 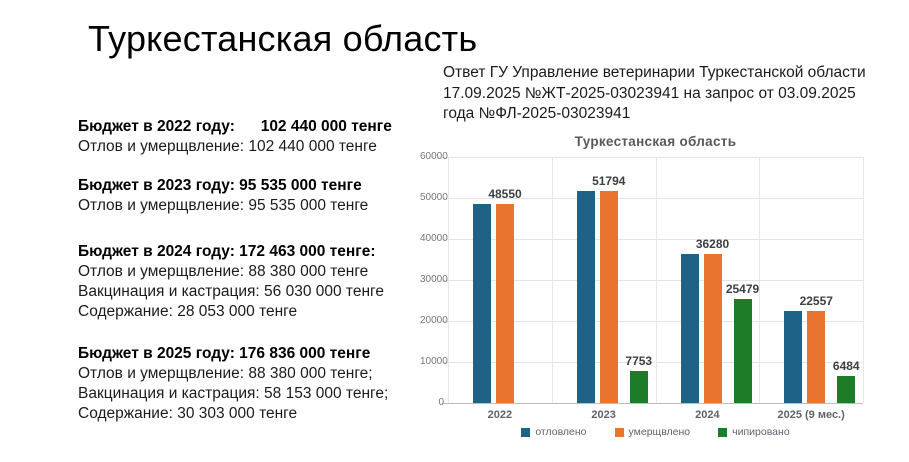 I want to click on budget-header: Бюджет в 2023 году: 95 535 000 тенге, so click(x=220, y=185).